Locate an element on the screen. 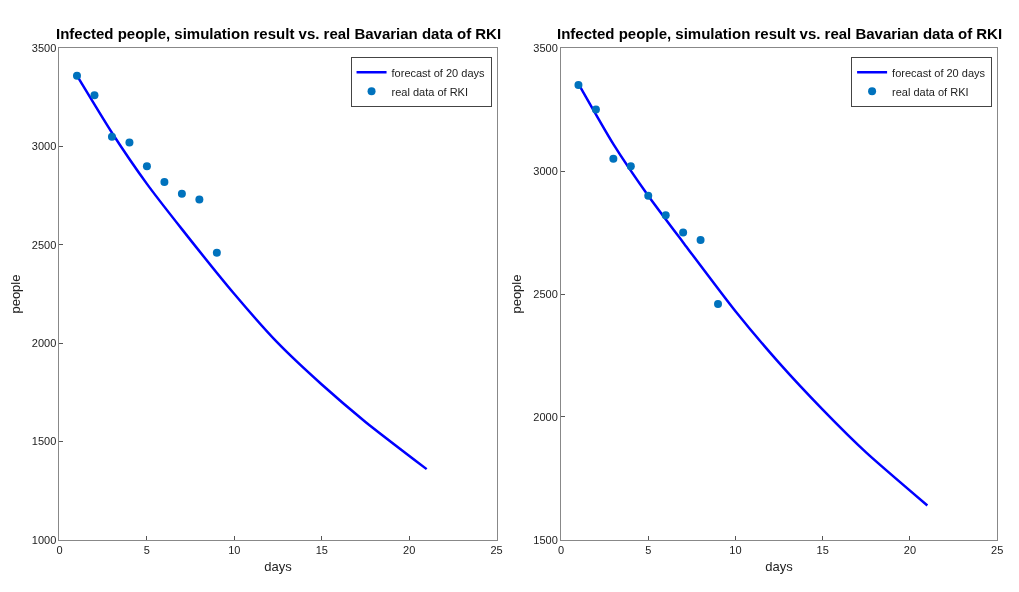  y-tick-label: 1000 is located at coordinates (44, 539).